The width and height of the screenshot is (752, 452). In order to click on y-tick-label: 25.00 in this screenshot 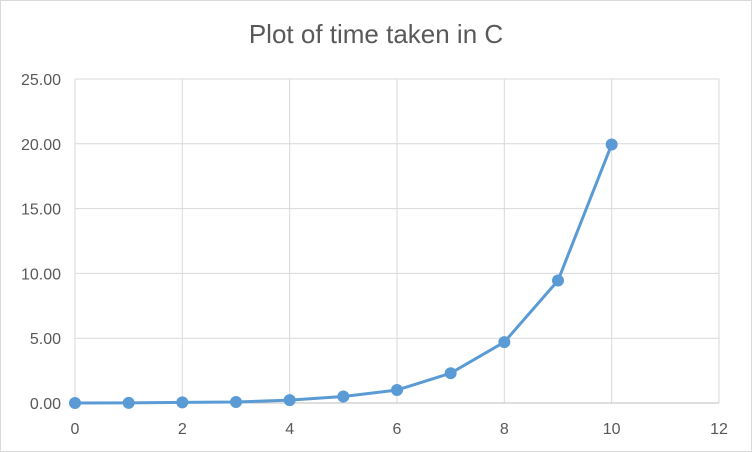, I will do `click(41, 80)`.